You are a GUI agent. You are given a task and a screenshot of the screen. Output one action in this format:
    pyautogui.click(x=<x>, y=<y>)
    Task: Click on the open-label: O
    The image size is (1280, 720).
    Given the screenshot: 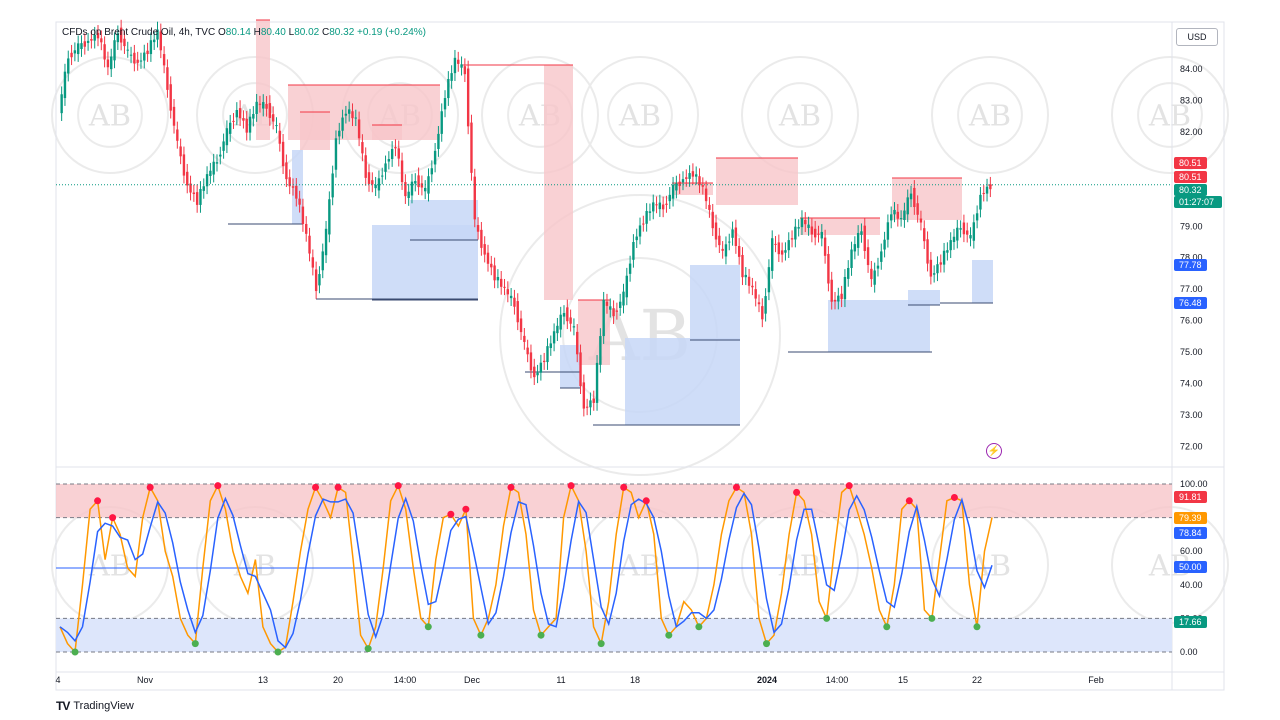 What is the action you would take?
    pyautogui.click(x=221, y=32)
    